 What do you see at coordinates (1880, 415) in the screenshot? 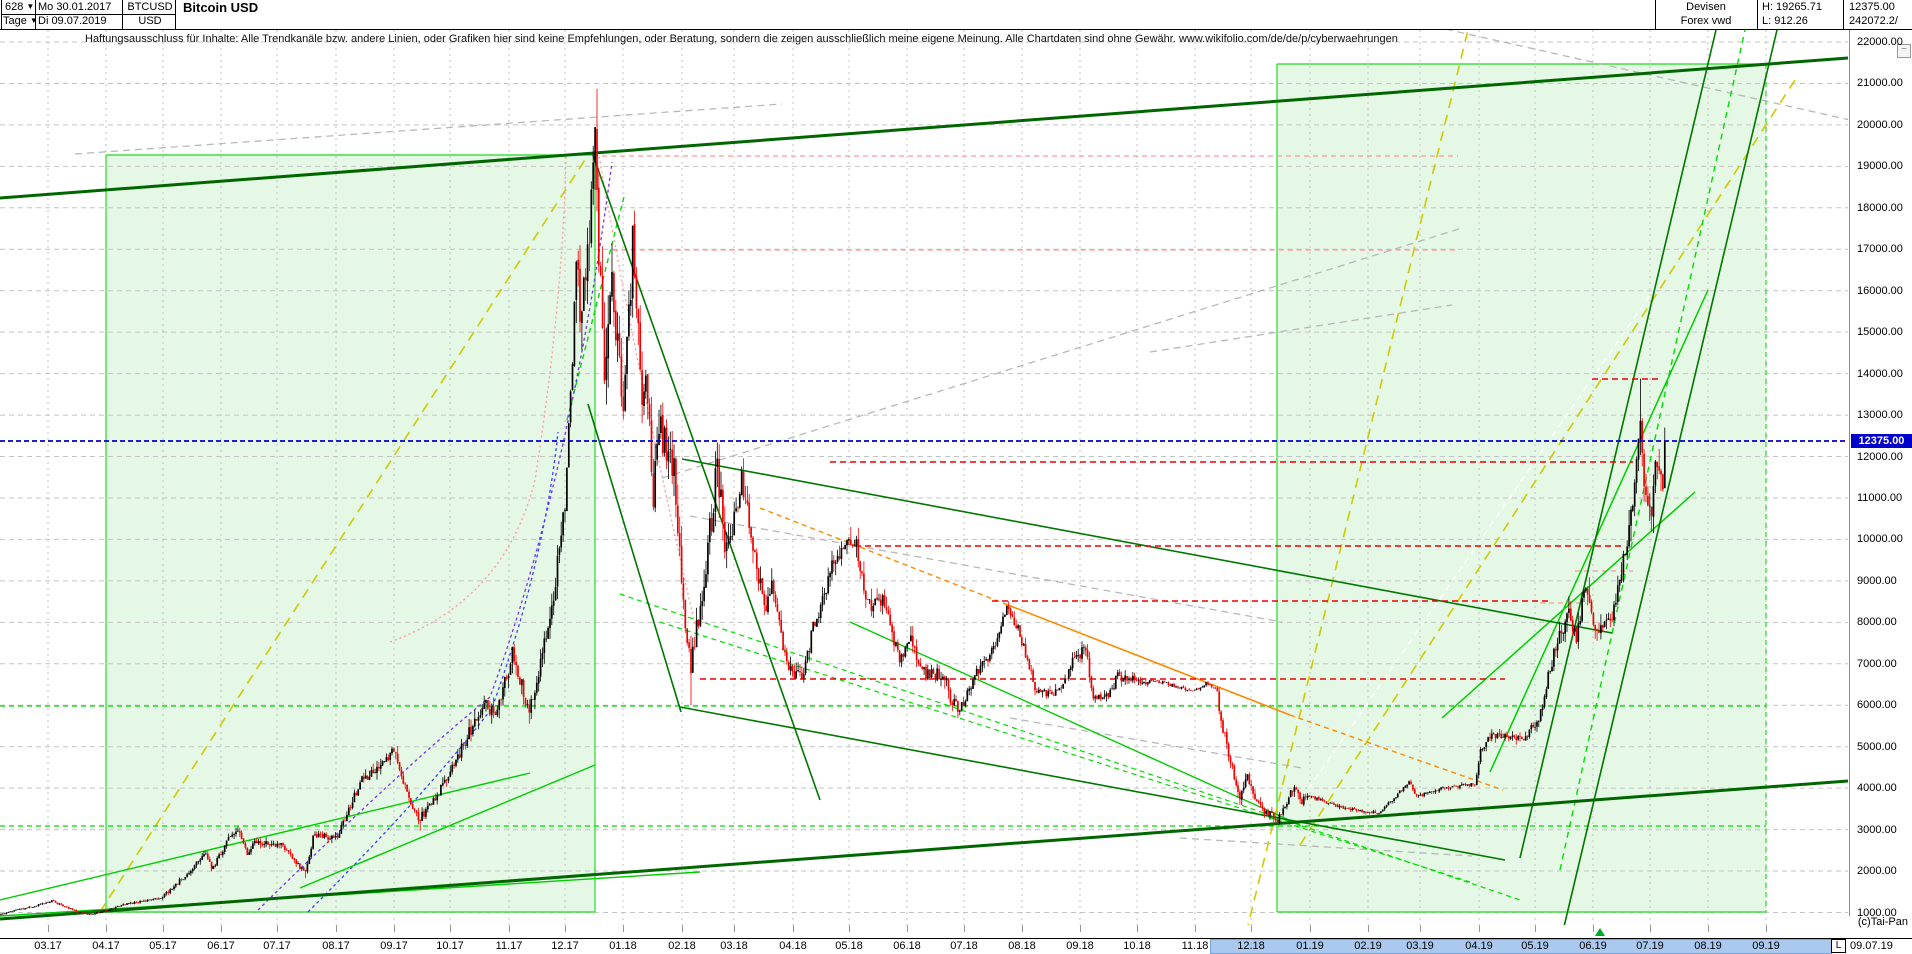
I see `price-axis-label: 13000.00` at bounding box center [1880, 415].